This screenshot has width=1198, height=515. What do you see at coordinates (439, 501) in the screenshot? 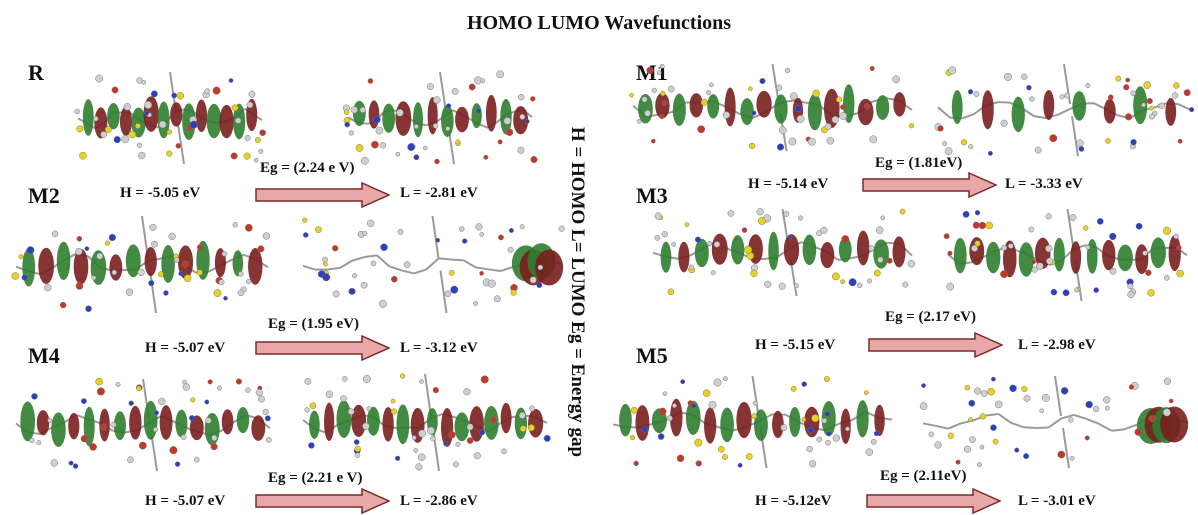
I see `lumo-bottom-left: L = -2.86 eV` at bounding box center [439, 501].